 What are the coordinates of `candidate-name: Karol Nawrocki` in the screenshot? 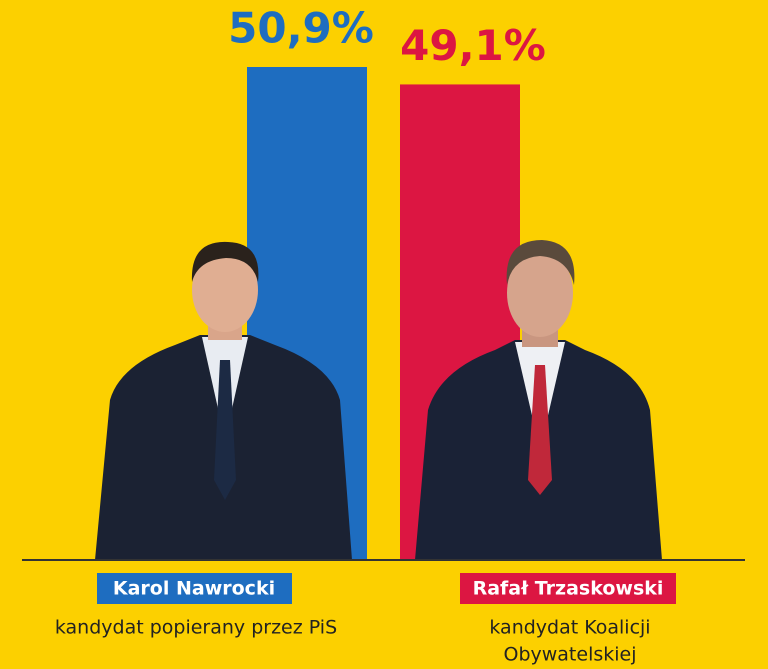 It's located at (194, 589).